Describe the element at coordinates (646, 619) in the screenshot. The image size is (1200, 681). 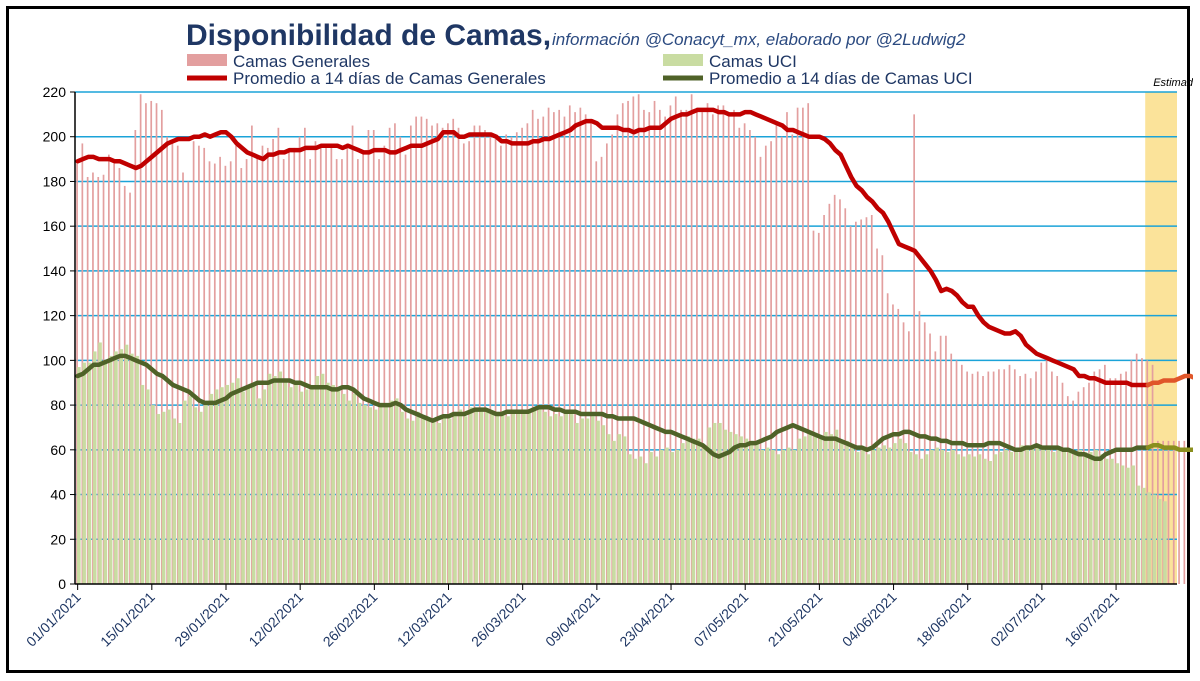
I see `x-tick-label: 23/04/2021` at that location.